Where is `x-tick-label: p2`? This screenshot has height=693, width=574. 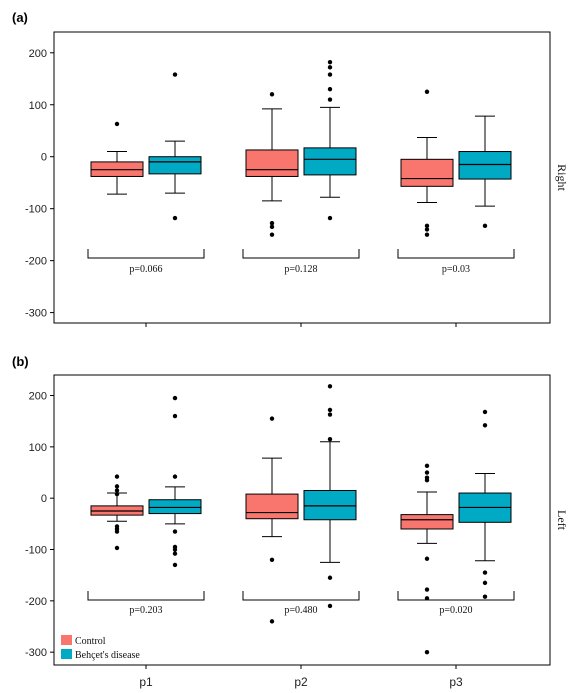
x-tick-label: p2 is located at coordinates (301, 682).